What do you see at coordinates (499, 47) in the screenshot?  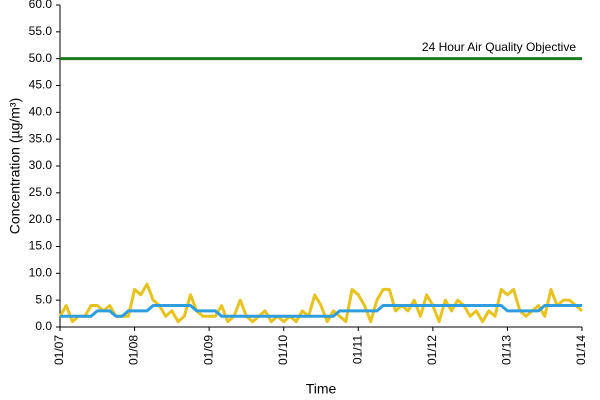 I see `objective-label: 24 Hour Air Quality Objective` at bounding box center [499, 47].